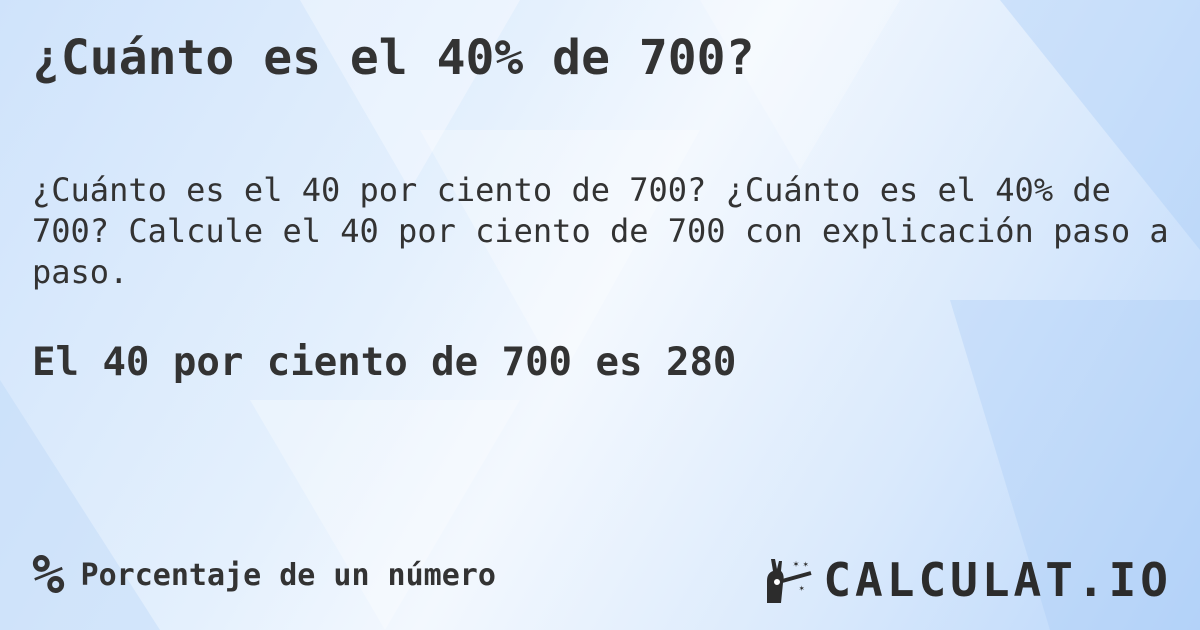 Image resolution: width=1200 pixels, height=630 pixels. I want to click on calculator-category: % Porcentaje de un número, so click(264, 575).